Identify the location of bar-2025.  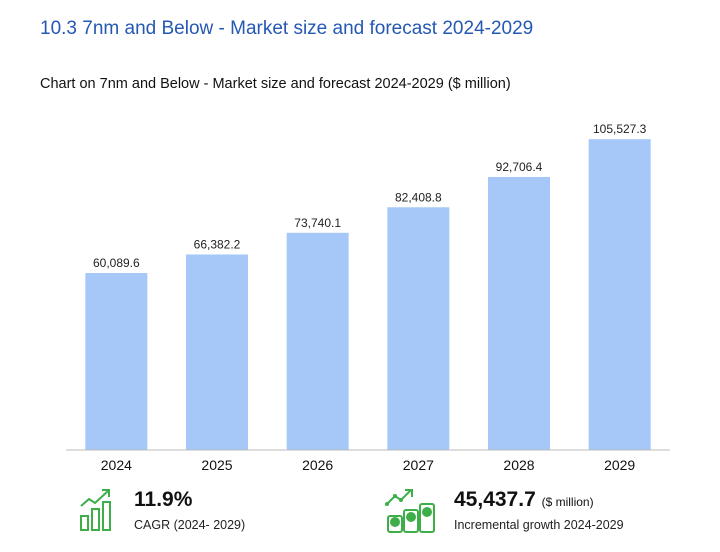
(217, 352).